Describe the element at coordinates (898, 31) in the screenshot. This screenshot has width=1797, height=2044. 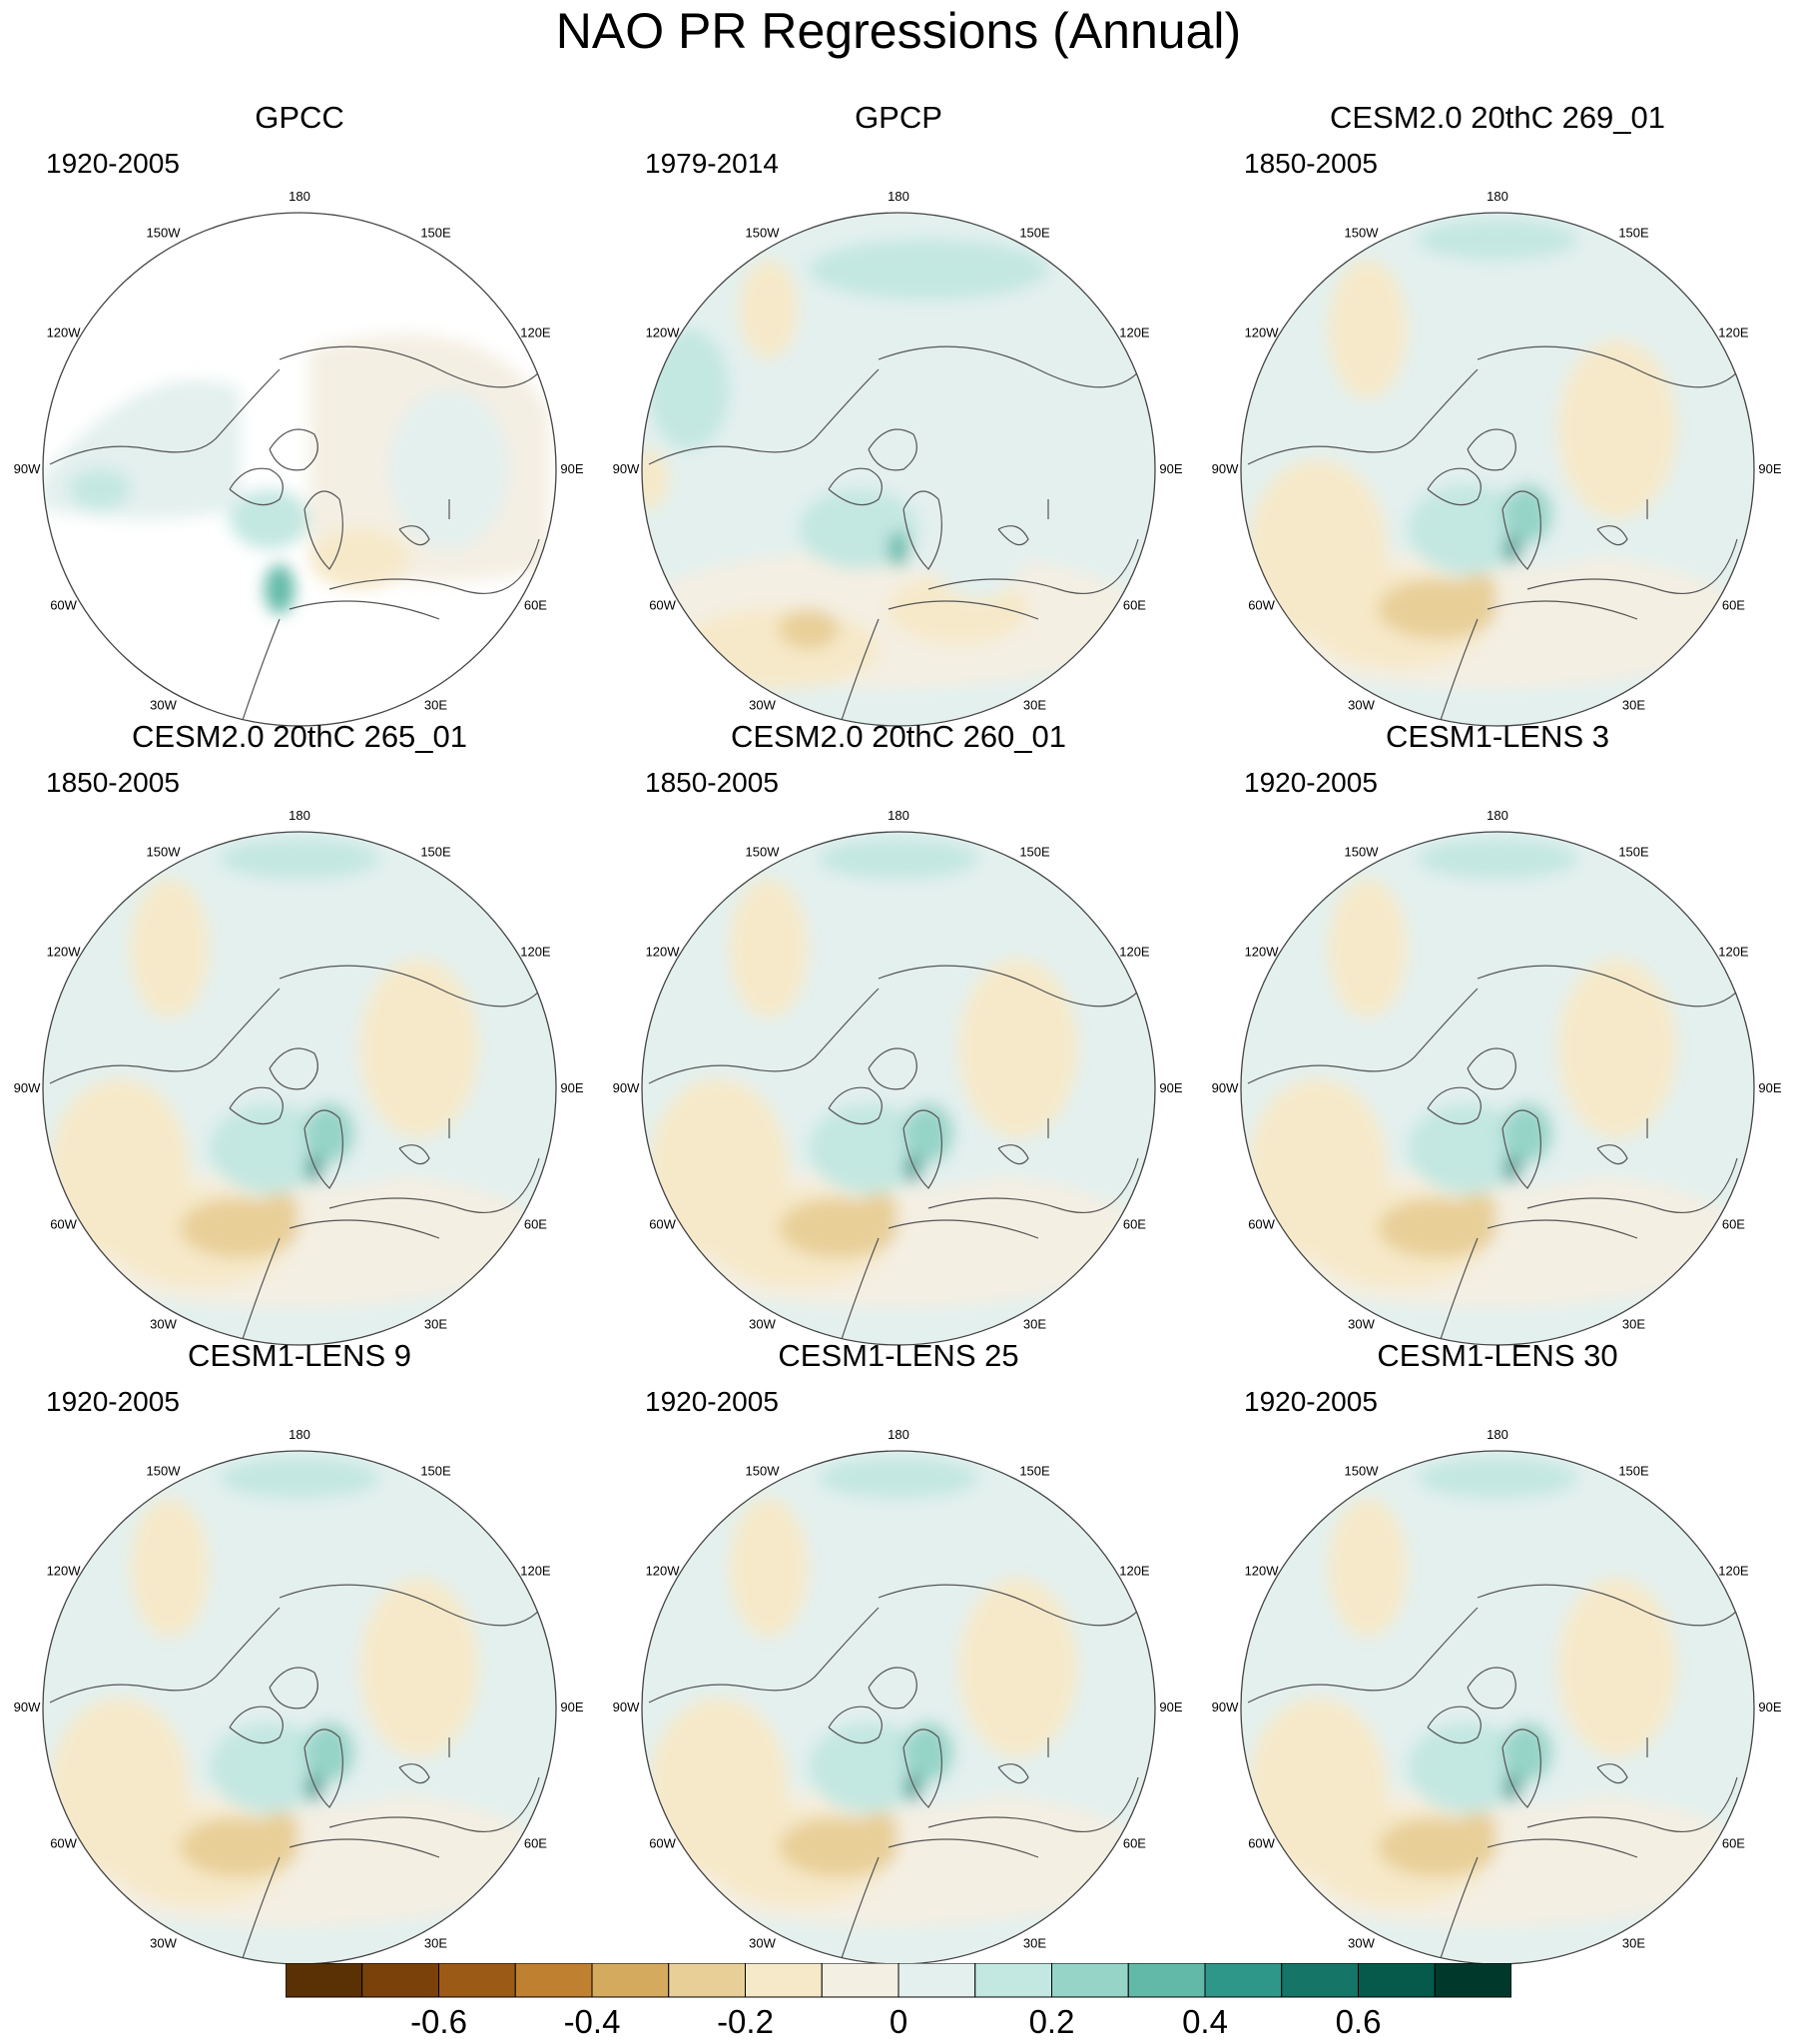
I see `figure-title: NAO PR Regressions (Annual)` at that location.